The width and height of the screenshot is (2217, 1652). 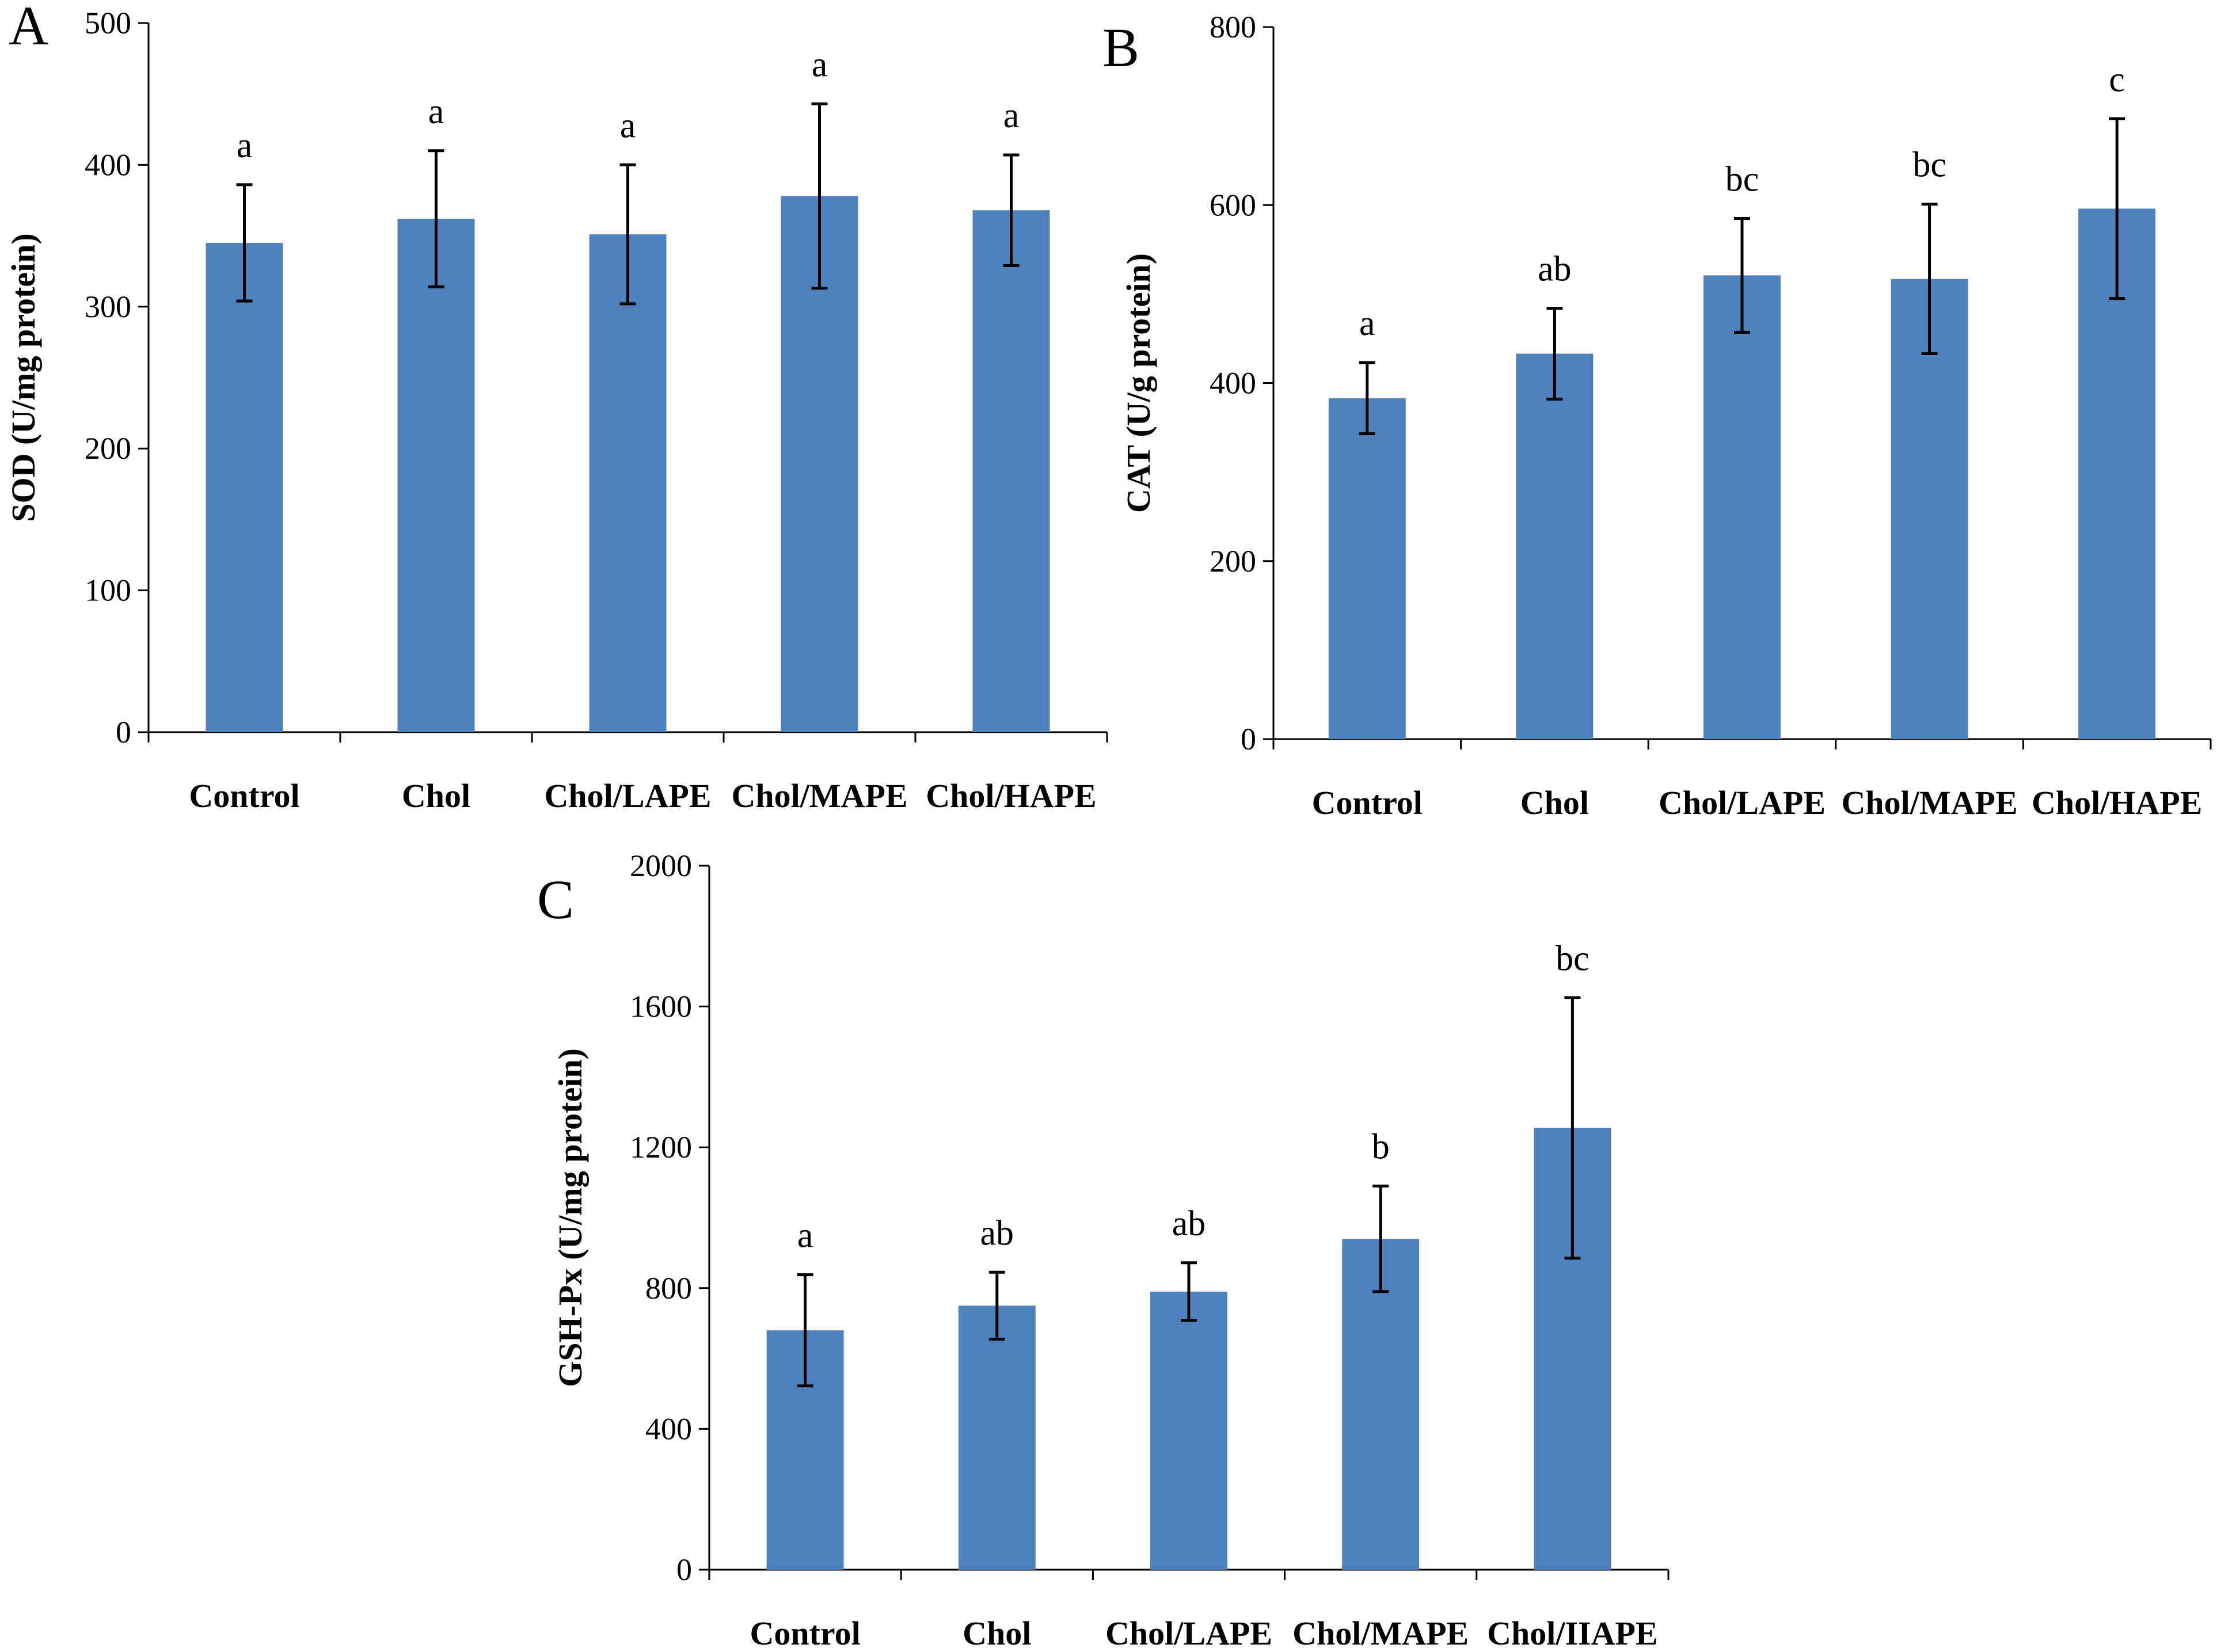 What do you see at coordinates (684, 1569) in the screenshot?
I see `panel-c-y-tick-label: 0` at bounding box center [684, 1569].